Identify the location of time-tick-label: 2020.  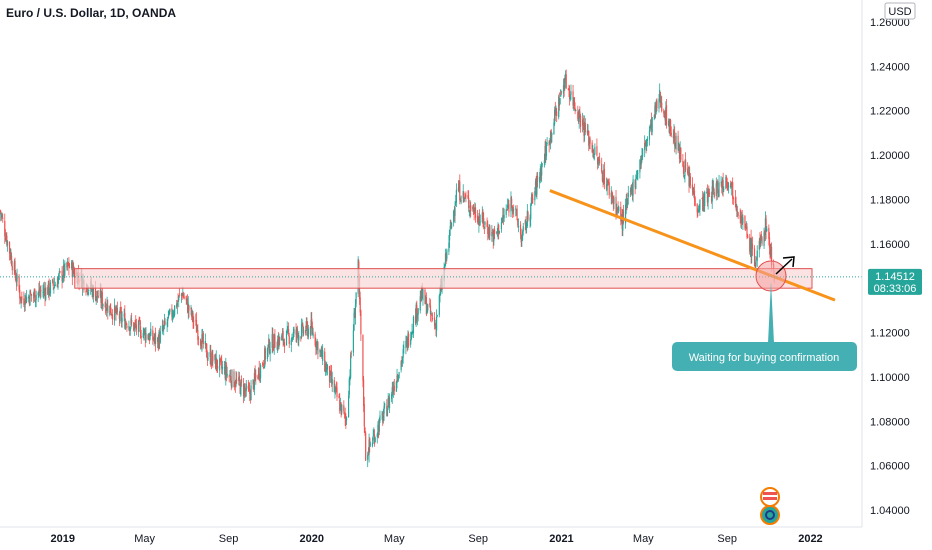
(312, 539).